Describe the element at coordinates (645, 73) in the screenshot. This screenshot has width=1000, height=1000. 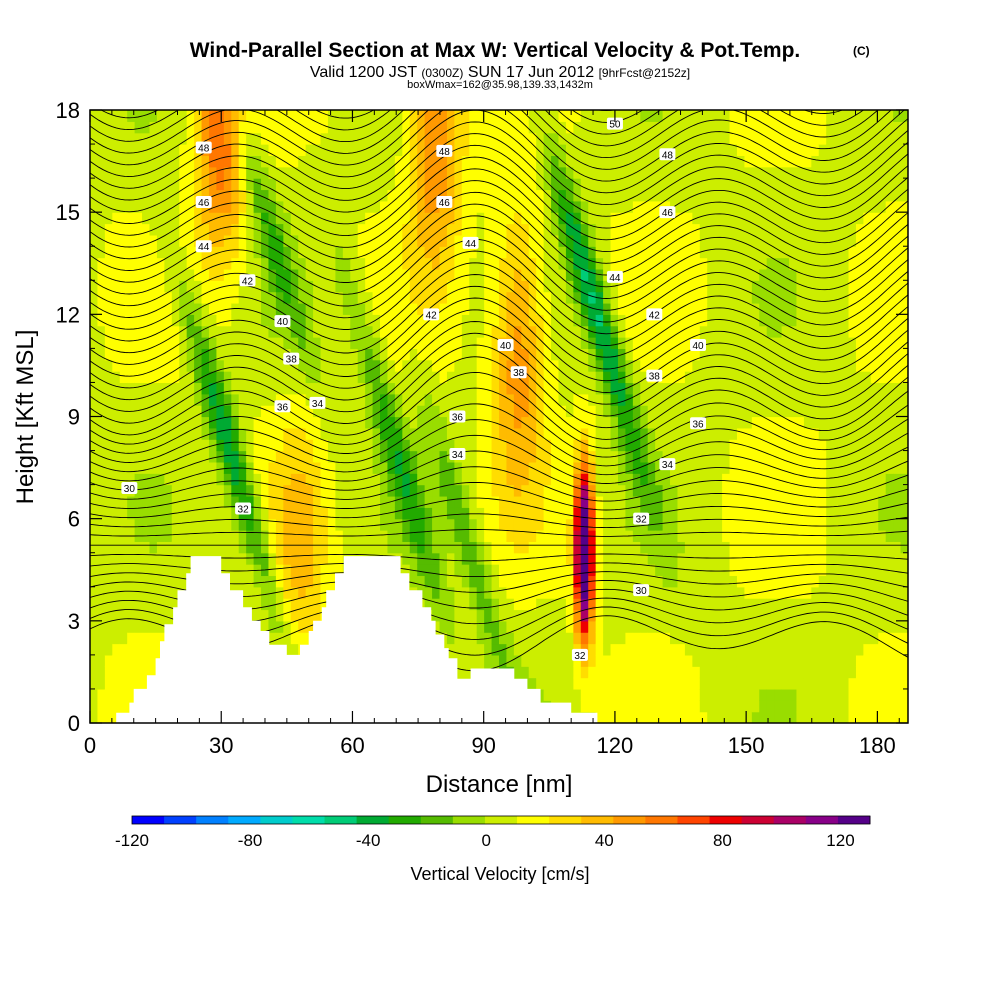
I see `subtitle-forecast: [9hrFcst@2152z]` at that location.